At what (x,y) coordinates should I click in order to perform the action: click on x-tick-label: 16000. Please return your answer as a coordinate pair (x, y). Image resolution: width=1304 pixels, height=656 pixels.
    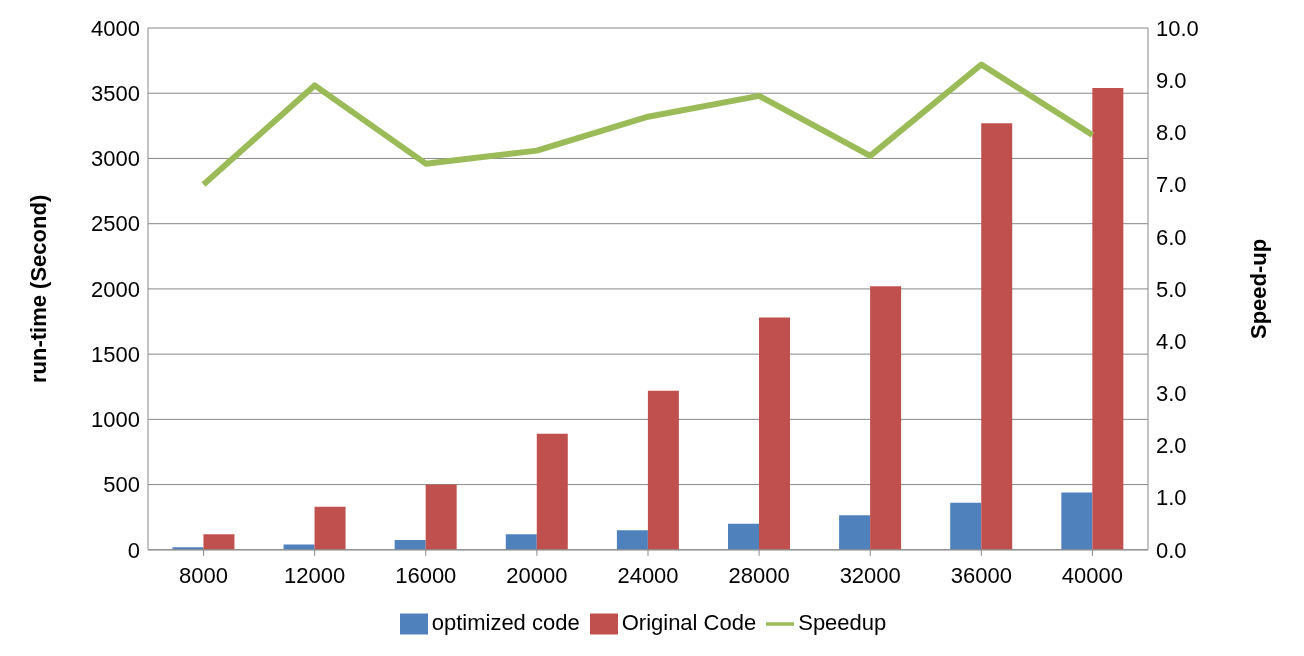
    Looking at the image, I should click on (426, 576).